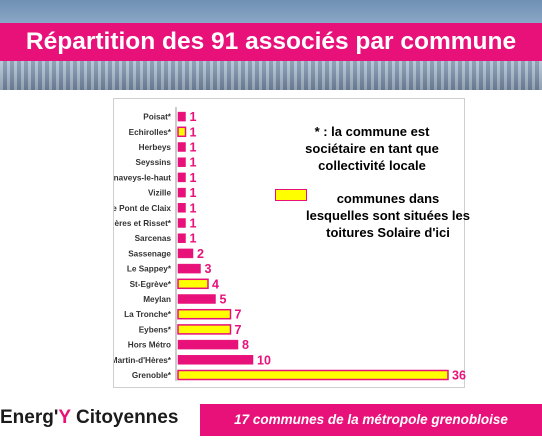  I want to click on data-label: 2, so click(200, 254).